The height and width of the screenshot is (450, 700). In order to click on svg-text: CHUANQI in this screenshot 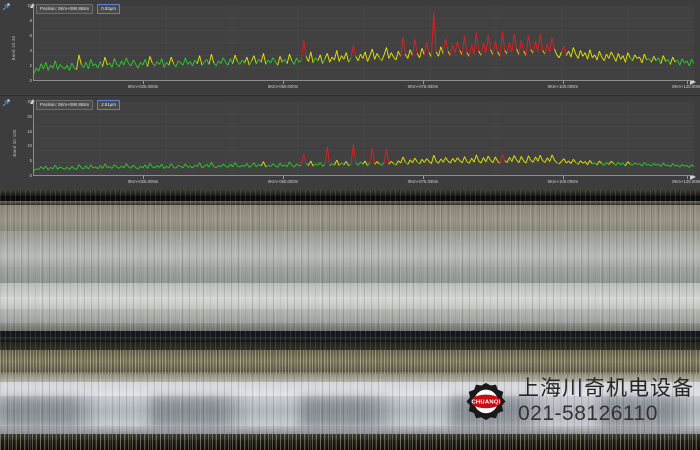, I will do `click(485, 403)`.